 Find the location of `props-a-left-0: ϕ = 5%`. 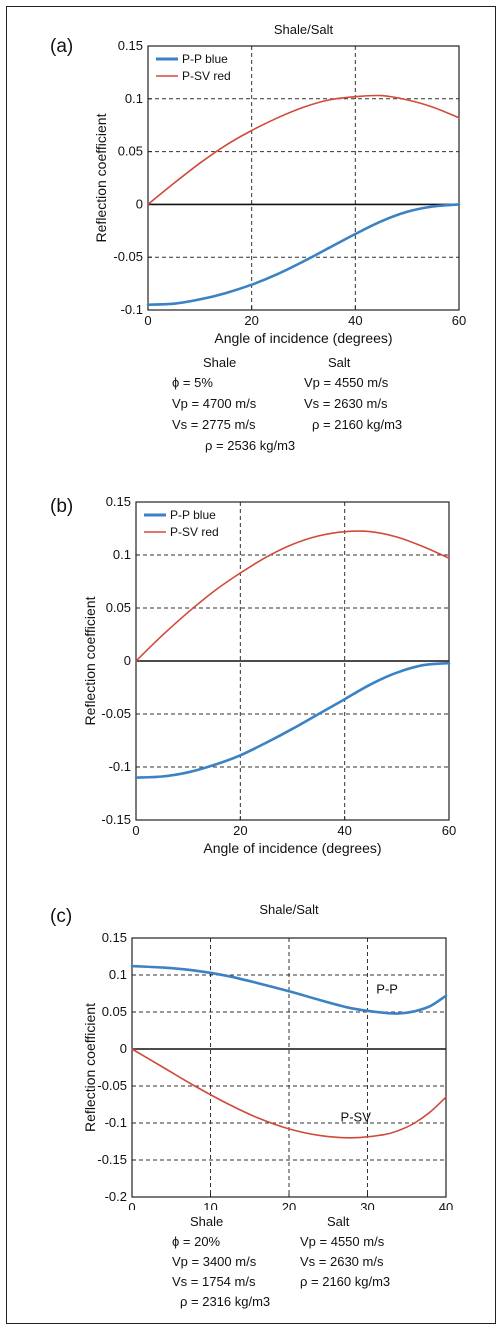

props-a-left-0: ϕ = 5% is located at coordinates (192, 382).